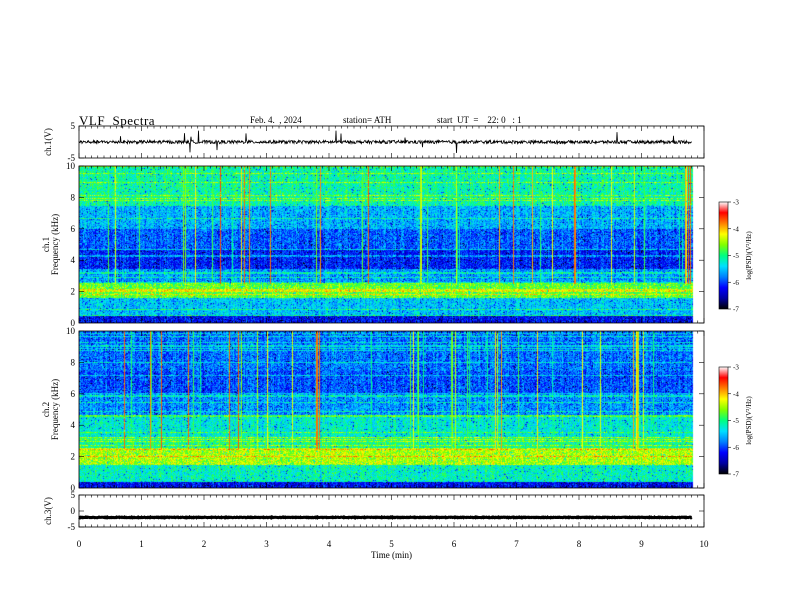  What do you see at coordinates (329, 544) in the screenshot?
I see `x-tick-label: 4` at bounding box center [329, 544].